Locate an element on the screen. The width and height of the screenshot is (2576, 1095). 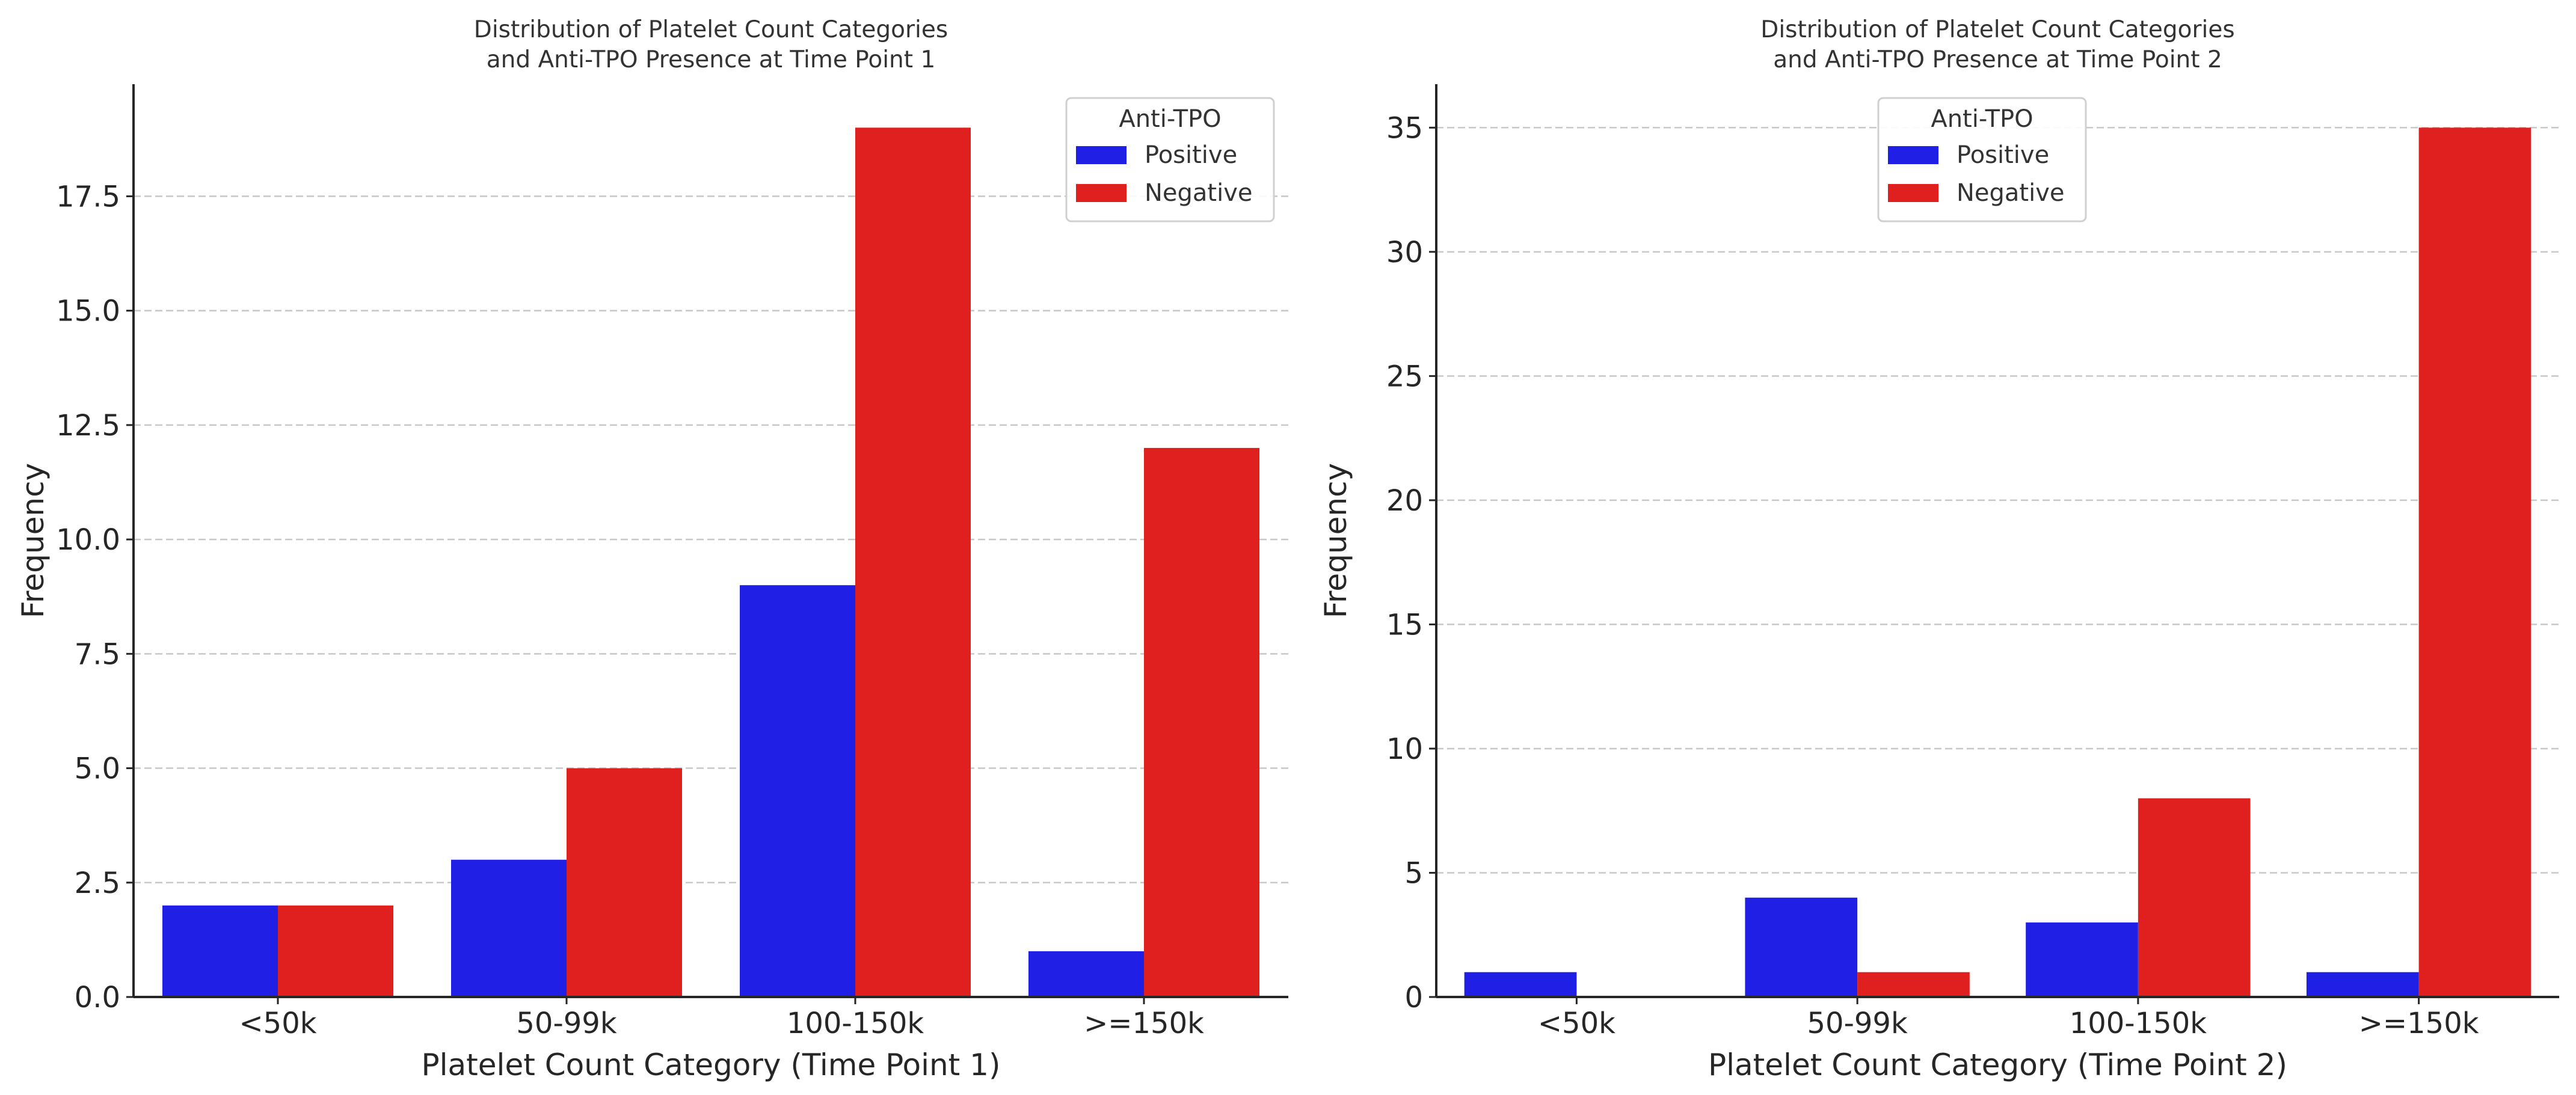
y-tick-label: 5.0 is located at coordinates (98, 769).